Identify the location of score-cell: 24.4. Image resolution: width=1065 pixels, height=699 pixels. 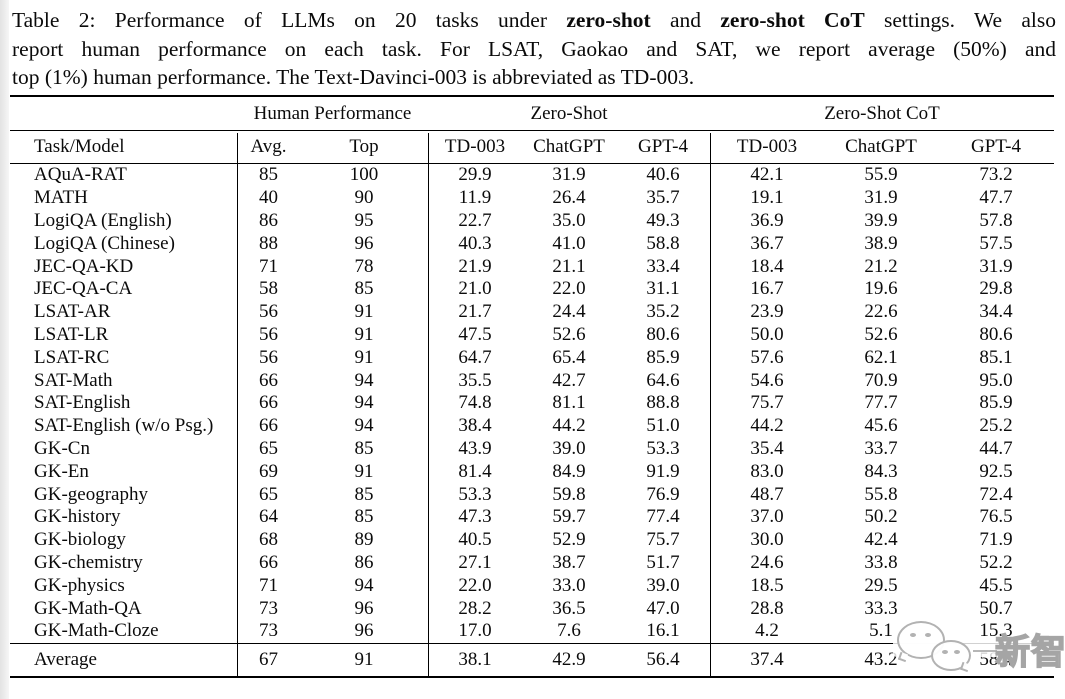
(569, 312).